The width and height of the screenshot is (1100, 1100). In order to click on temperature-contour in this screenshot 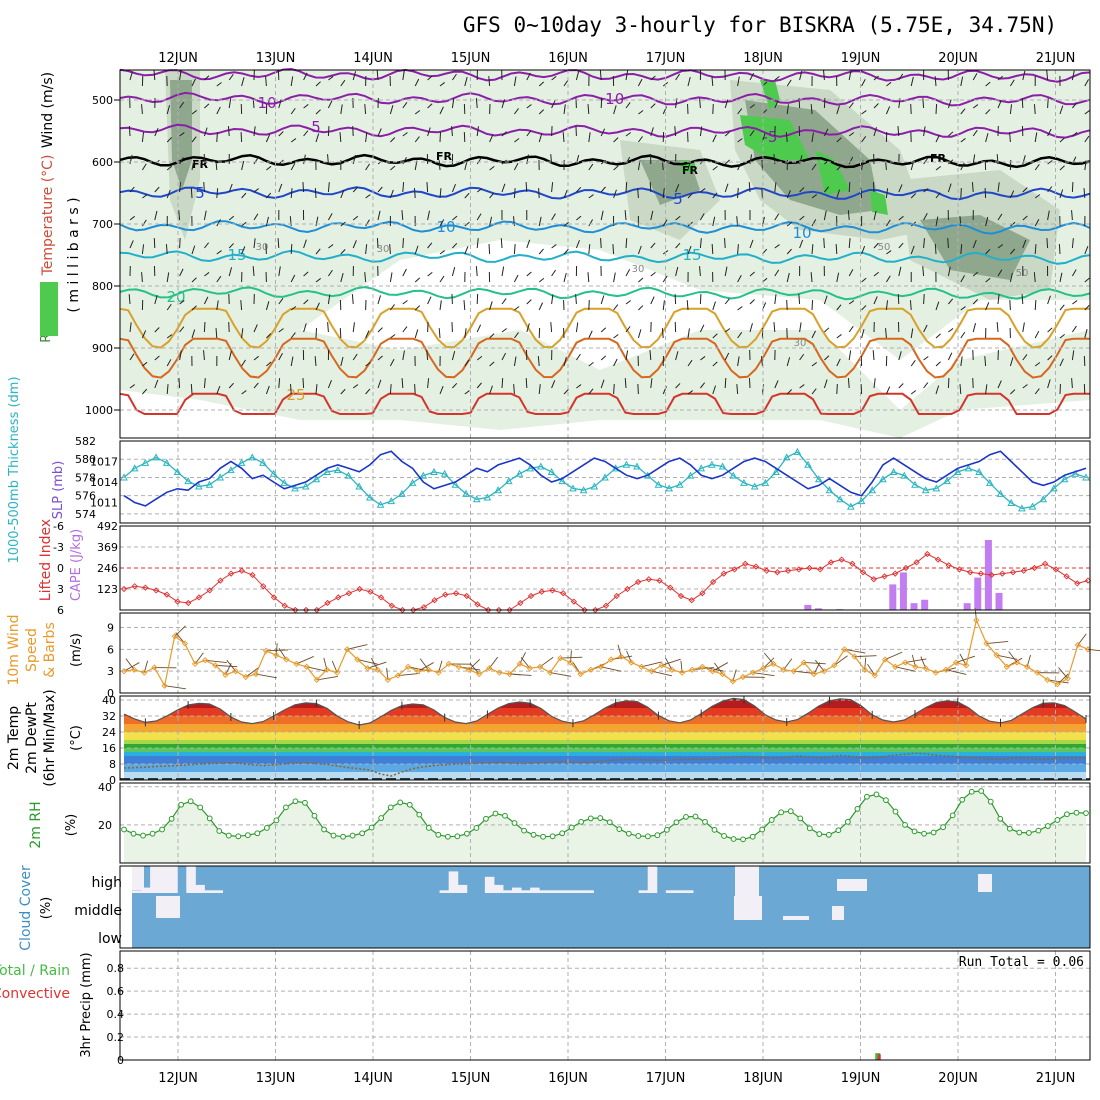, I will do `click(605, 293)`.